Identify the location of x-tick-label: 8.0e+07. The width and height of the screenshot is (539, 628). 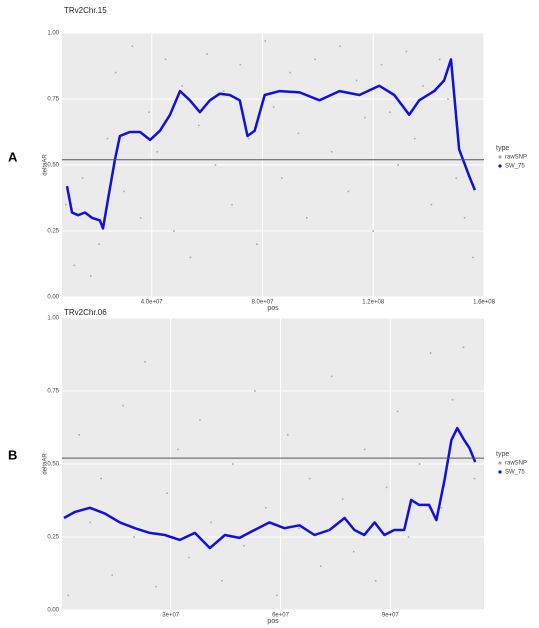
(263, 303).